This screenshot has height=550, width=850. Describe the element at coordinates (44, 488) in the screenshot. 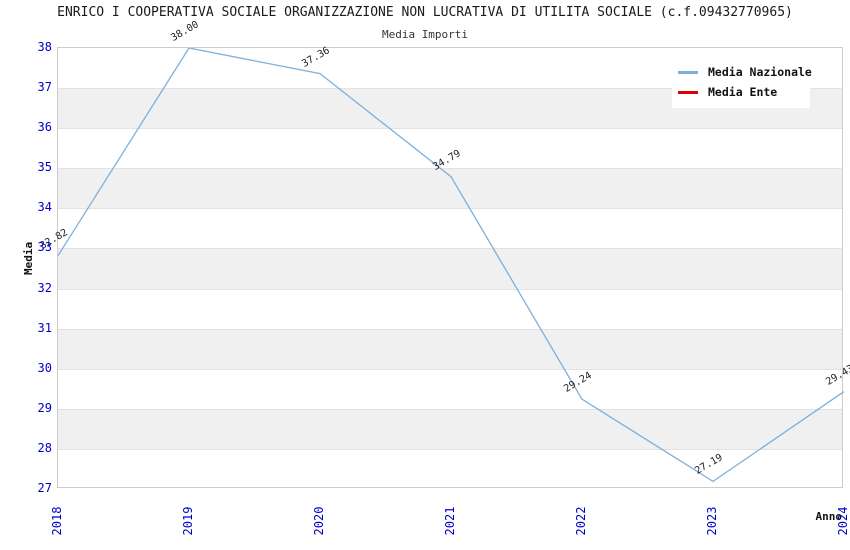

I see `y-tick-label: 27` at that location.